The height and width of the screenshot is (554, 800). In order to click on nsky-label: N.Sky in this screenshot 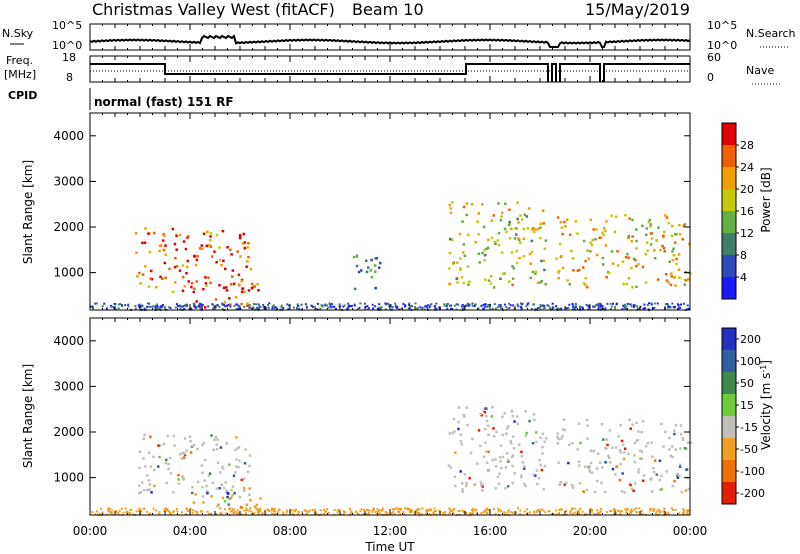, I will do `click(18, 33)`.